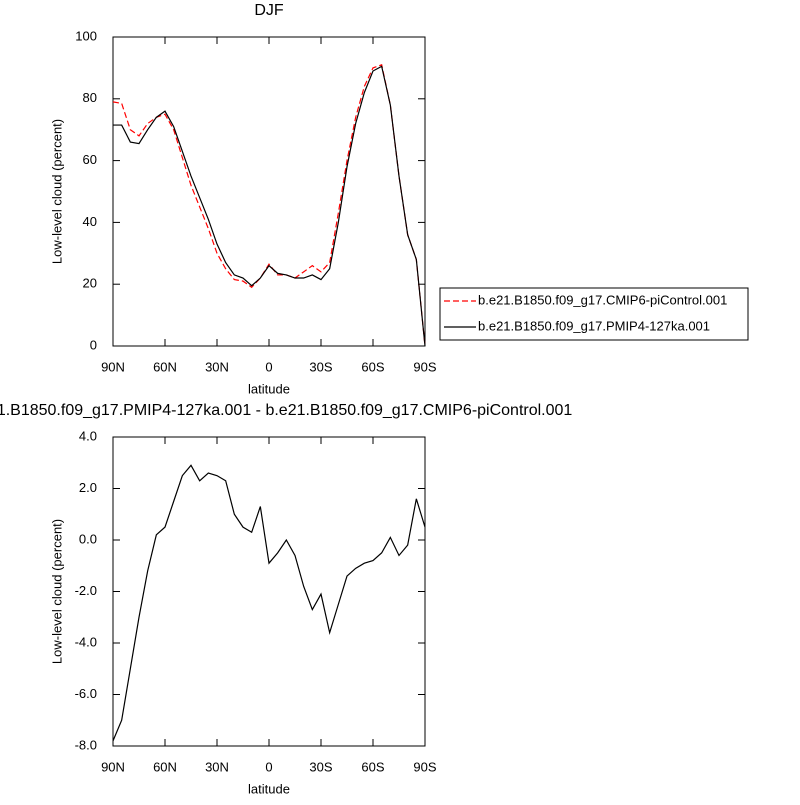 The height and width of the screenshot is (805, 800). What do you see at coordinates (86, 641) in the screenshot?
I see `y-tick-label: -4.0` at bounding box center [86, 641].